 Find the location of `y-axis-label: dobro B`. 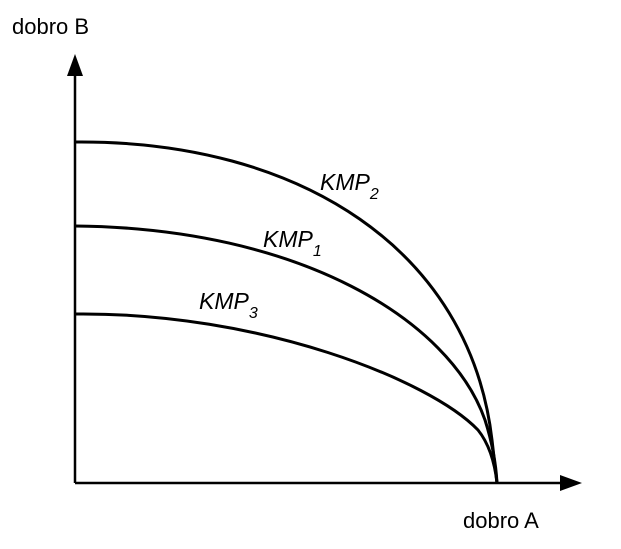

y-axis-label: dobro B is located at coordinates (50, 26).